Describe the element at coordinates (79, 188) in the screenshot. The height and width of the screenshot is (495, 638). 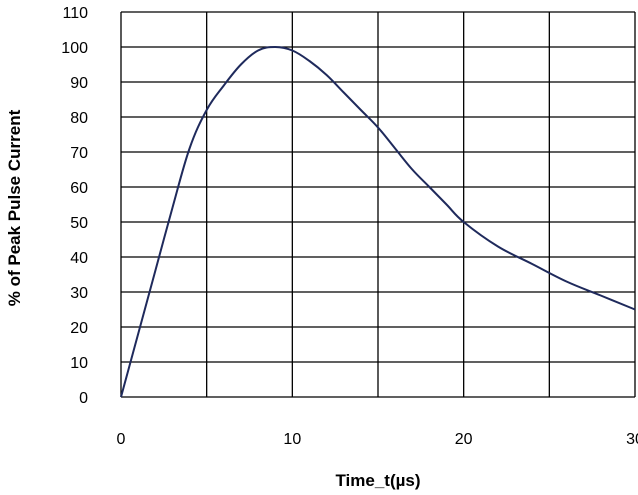
I see `y-tick-label: 60` at that location.